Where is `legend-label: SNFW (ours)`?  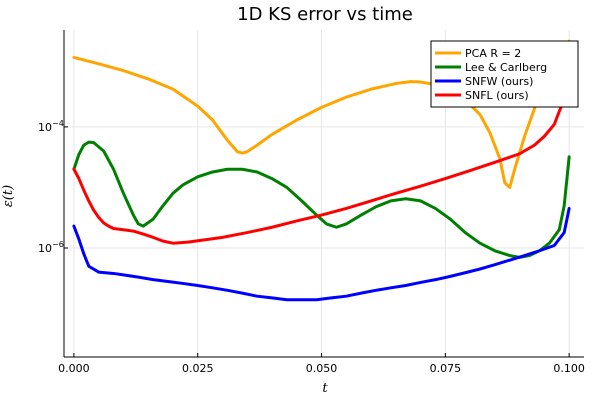
legend-label: SNFW (ours) is located at coordinates (499, 81).